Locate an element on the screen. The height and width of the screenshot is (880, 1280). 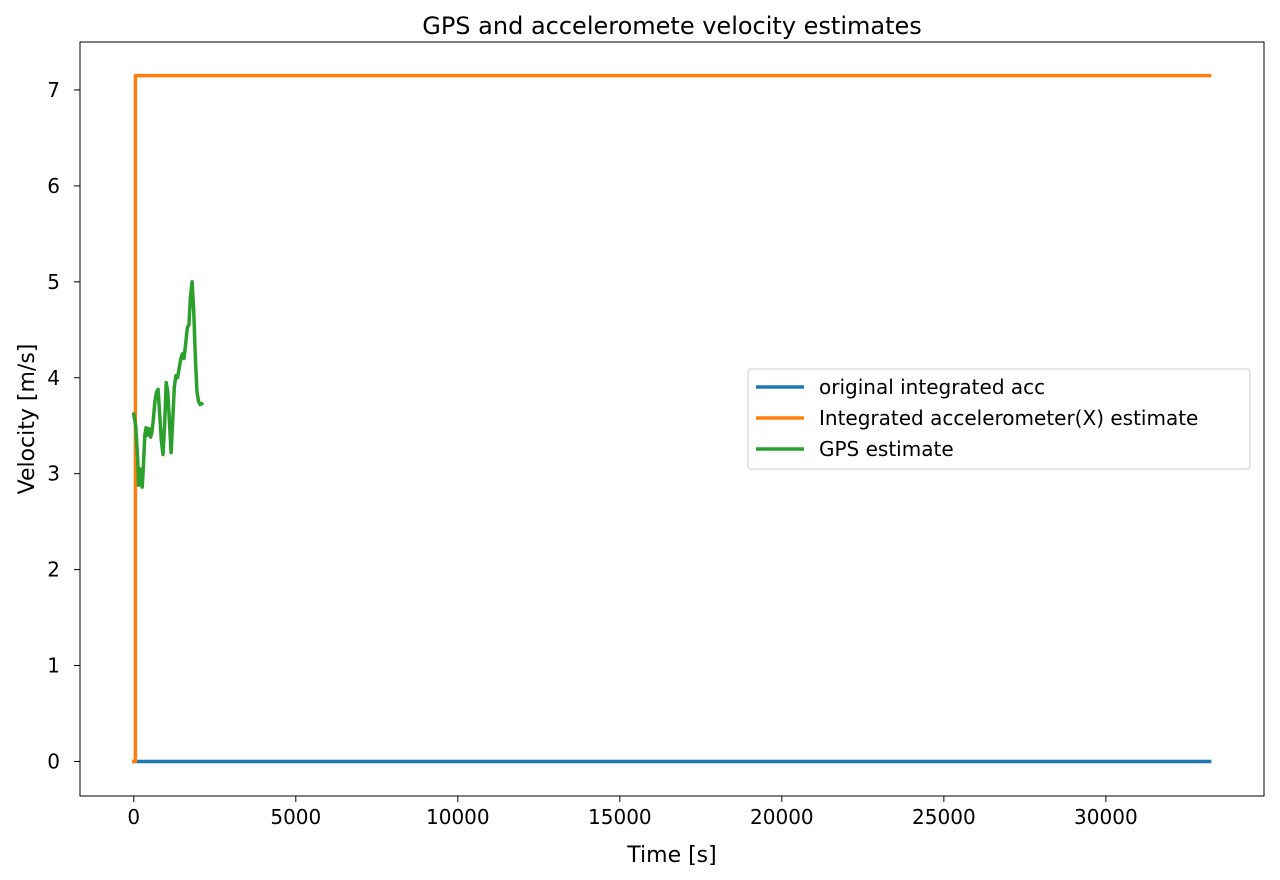
y-axis: 0 1 2 3 4 5 6 7 is located at coordinates (63, 425).